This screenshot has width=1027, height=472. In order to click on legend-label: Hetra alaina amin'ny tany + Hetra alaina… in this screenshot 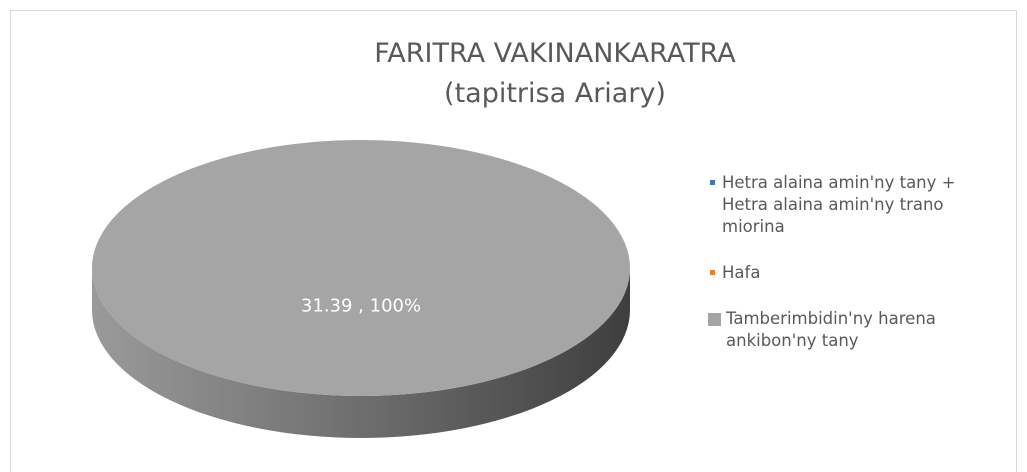, I will do `click(839, 204)`.